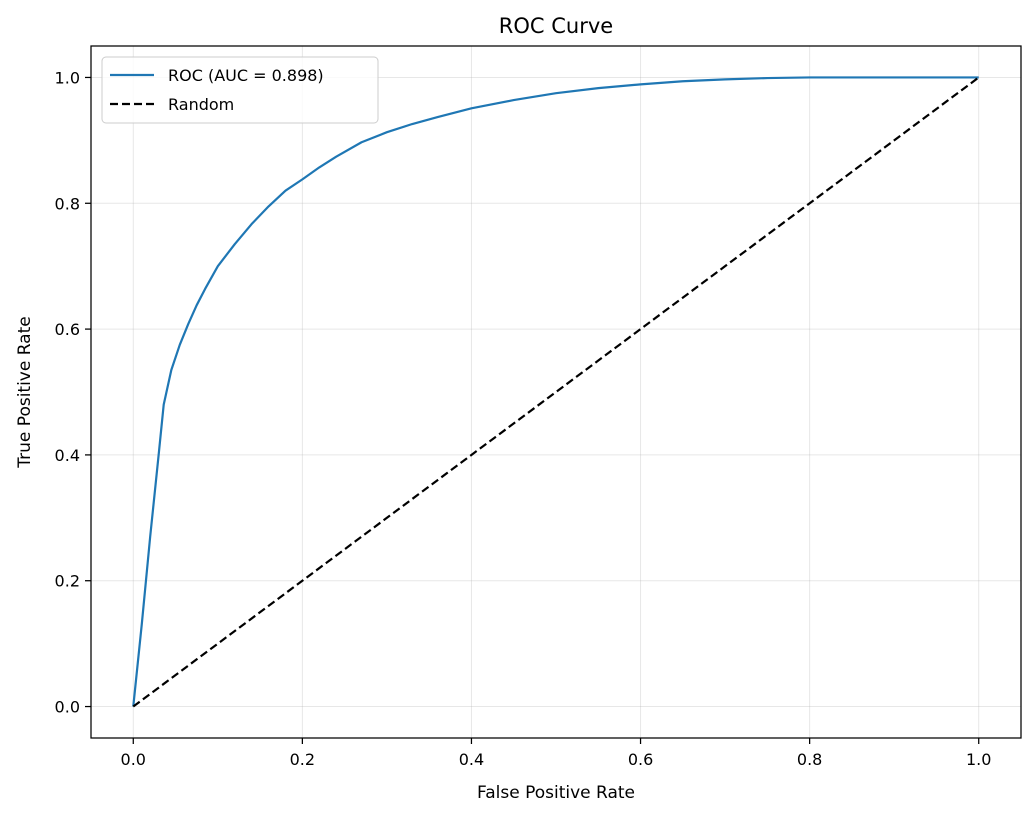 This screenshot has height=817, width=1036. What do you see at coordinates (556, 753) in the screenshot?
I see `x-axis-ticks: 0.0 0.2 0.4 0.6 0.8 1.0` at bounding box center [556, 753].